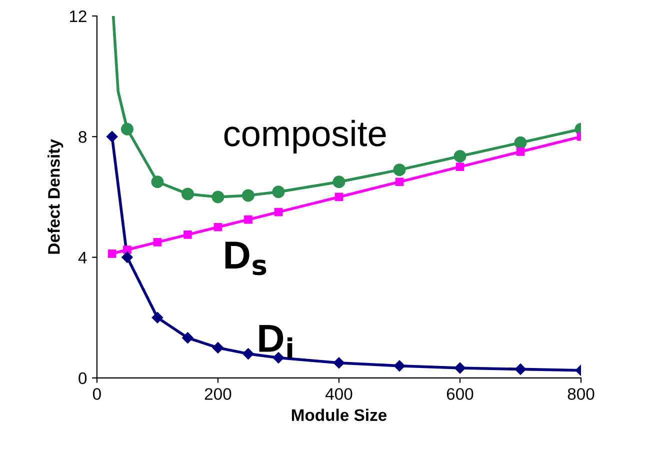 Image resolution: width=664 pixels, height=457 pixels. What do you see at coordinates (339, 414) in the screenshot?
I see `x-axis-title: Module Size` at bounding box center [339, 414].